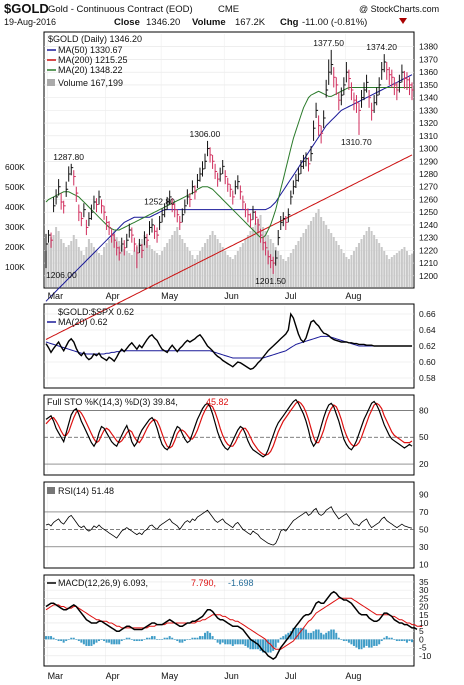  I want to click on sto-panel-frame, so click(229, 435).